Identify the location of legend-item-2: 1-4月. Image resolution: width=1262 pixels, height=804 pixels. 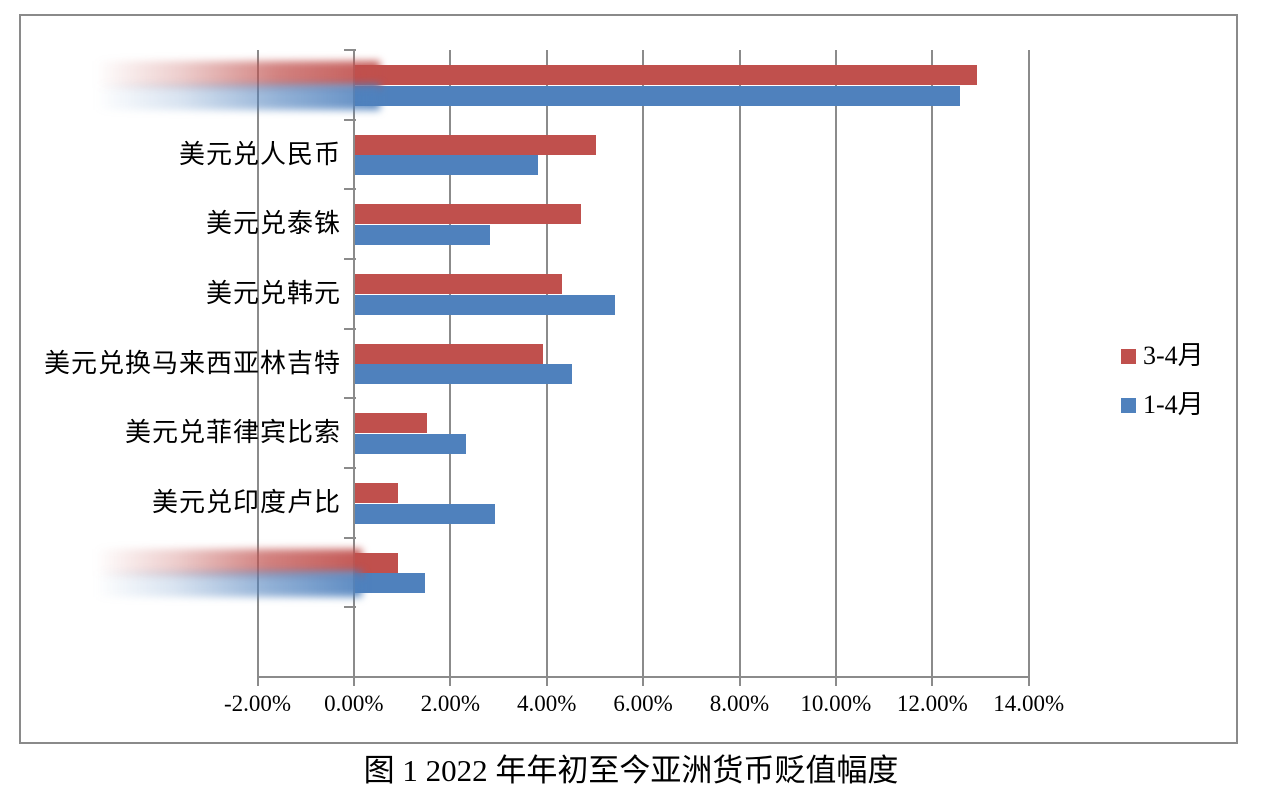
(1162, 405).